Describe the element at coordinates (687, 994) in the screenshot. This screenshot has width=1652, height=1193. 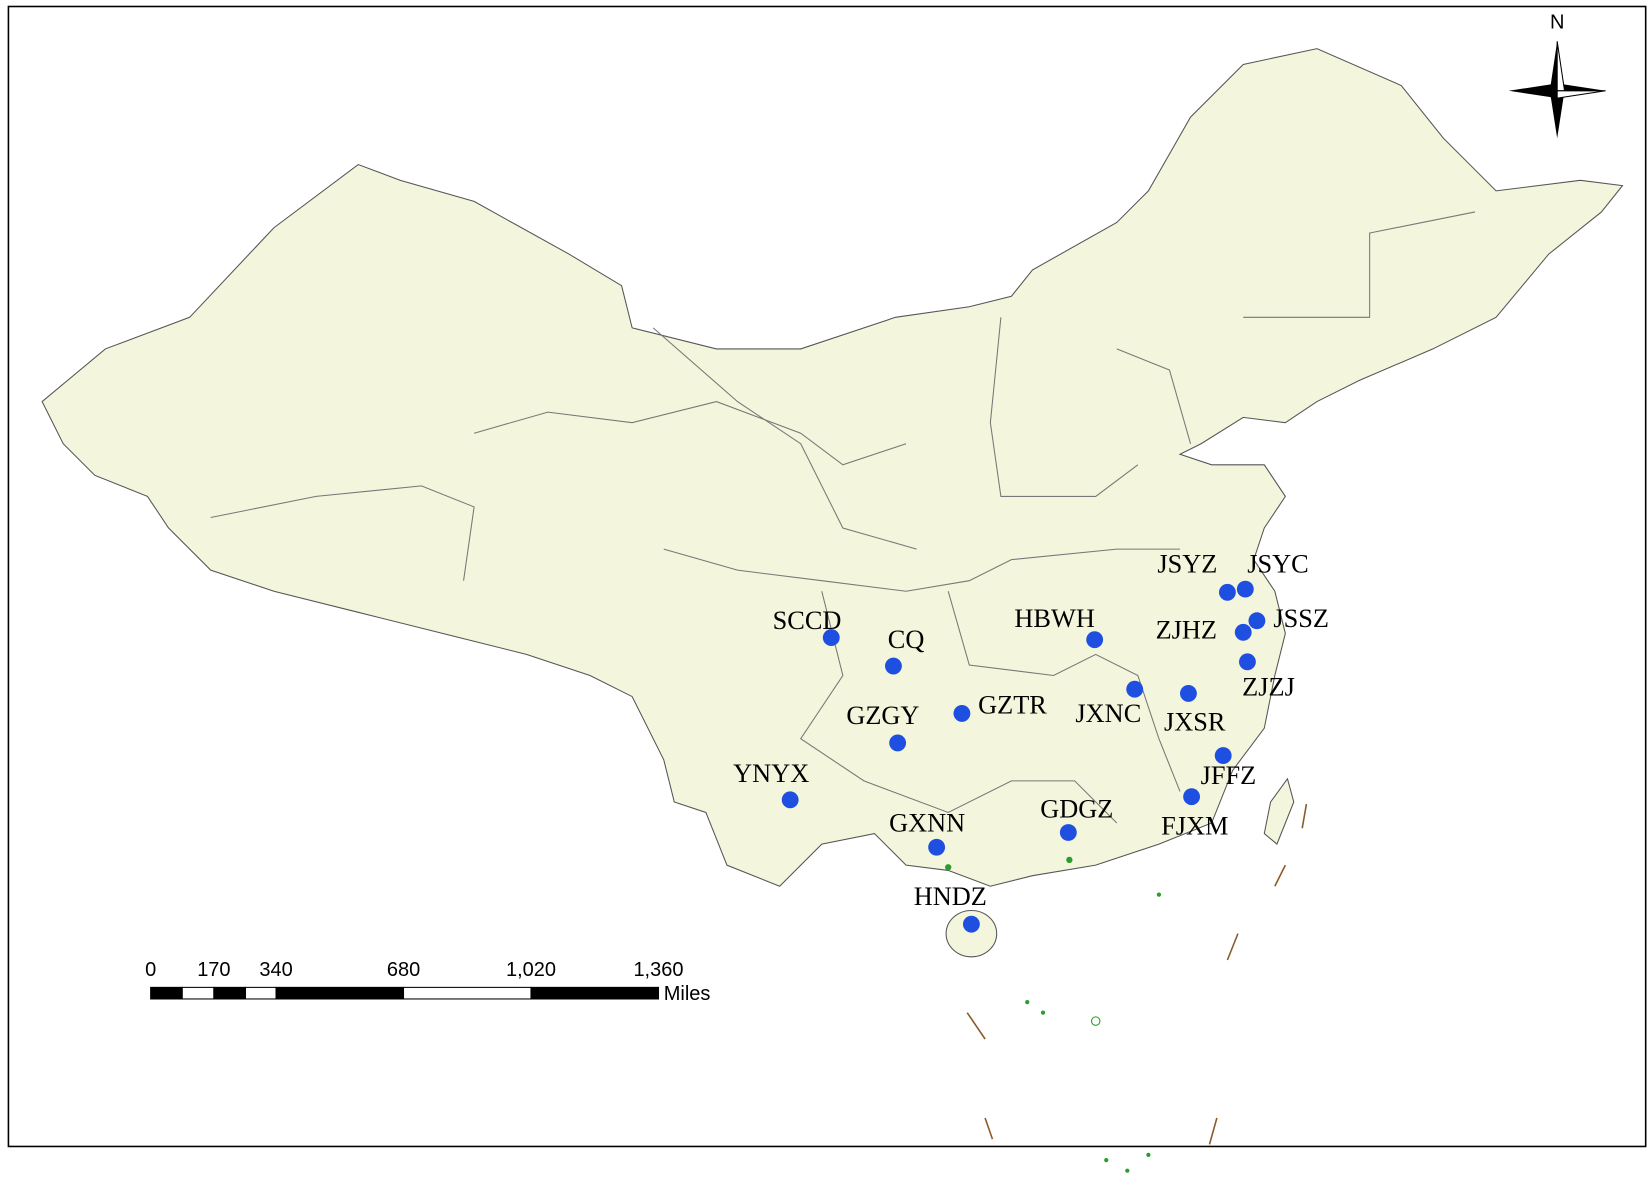
I see `scale-unit: Miles` at that location.